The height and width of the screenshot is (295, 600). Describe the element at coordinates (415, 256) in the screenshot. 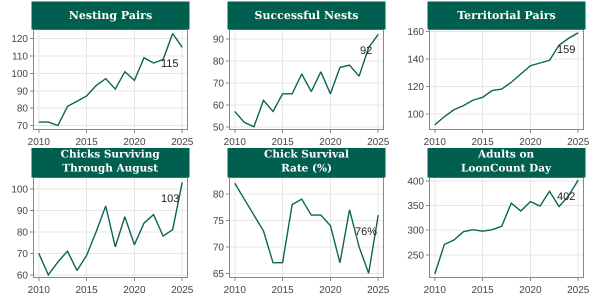

I see `y-tick-label: 250` at that location.